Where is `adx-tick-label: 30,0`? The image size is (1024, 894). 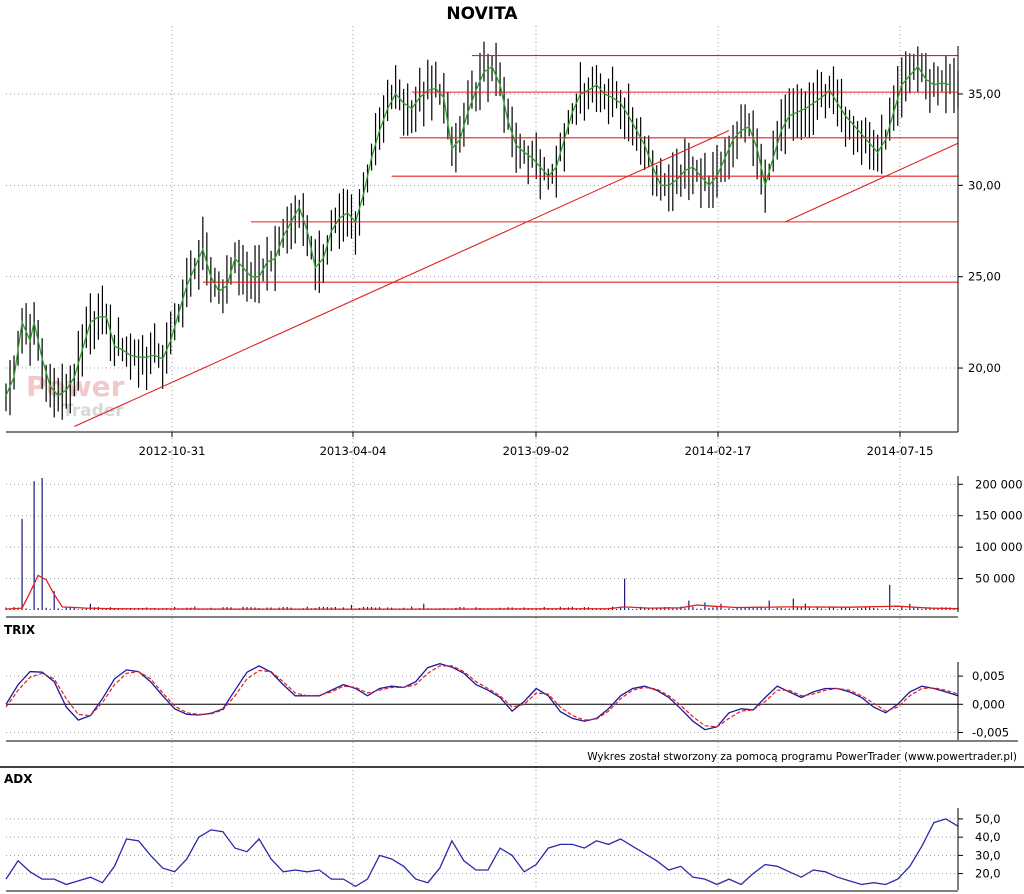
adx-tick-label: 30,0 is located at coordinates (988, 855).